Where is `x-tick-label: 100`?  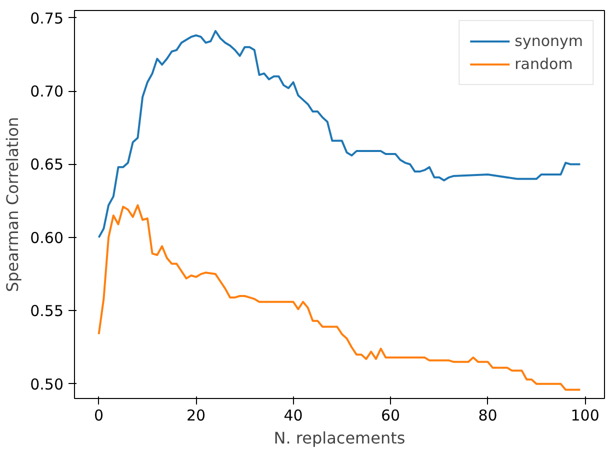
x-tick-label: 100 is located at coordinates (585, 415).